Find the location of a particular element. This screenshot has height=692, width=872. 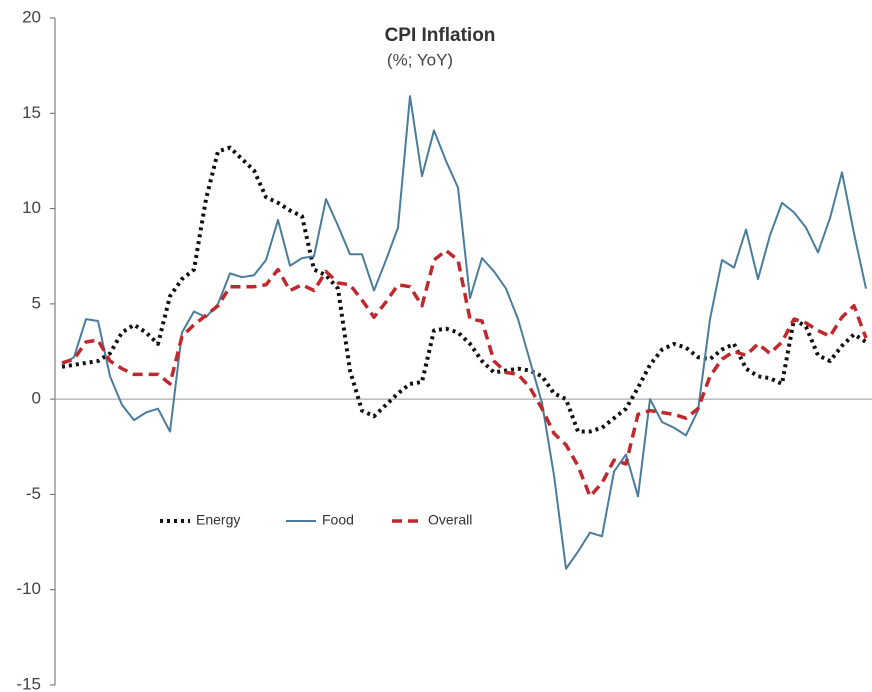

y-tick-label: -15 is located at coordinates (28, 683).